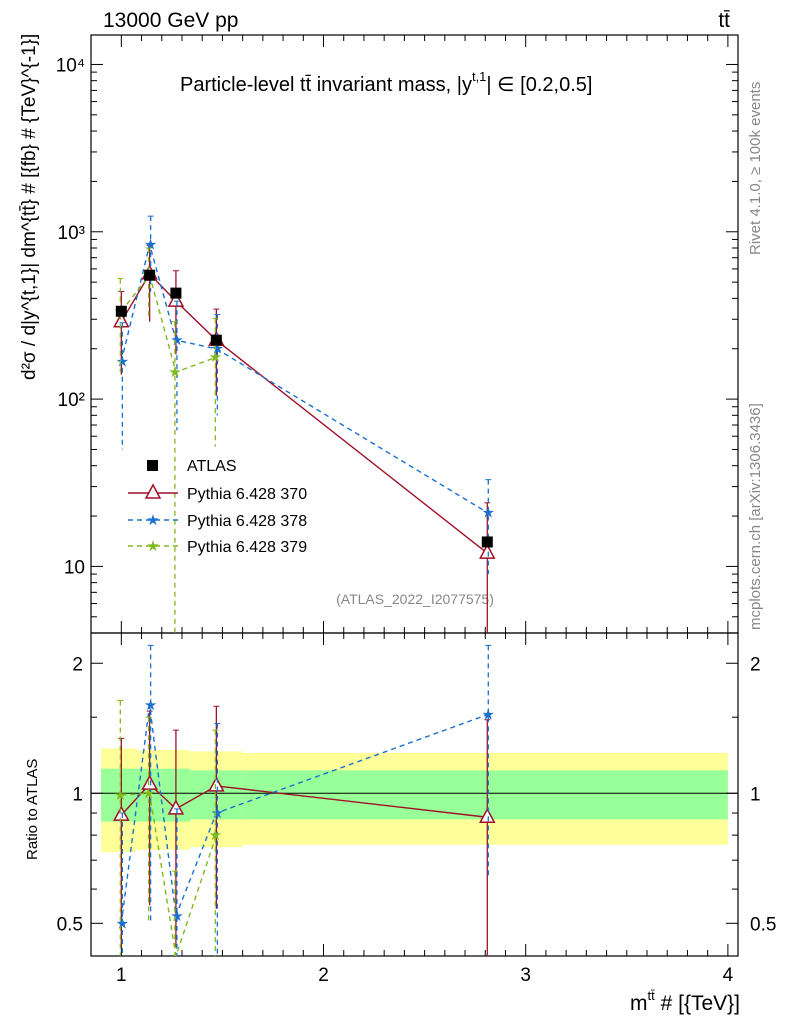 This screenshot has width=786, height=1024. What do you see at coordinates (121, 975) in the screenshot?
I see `x-tick-label: 1` at bounding box center [121, 975].